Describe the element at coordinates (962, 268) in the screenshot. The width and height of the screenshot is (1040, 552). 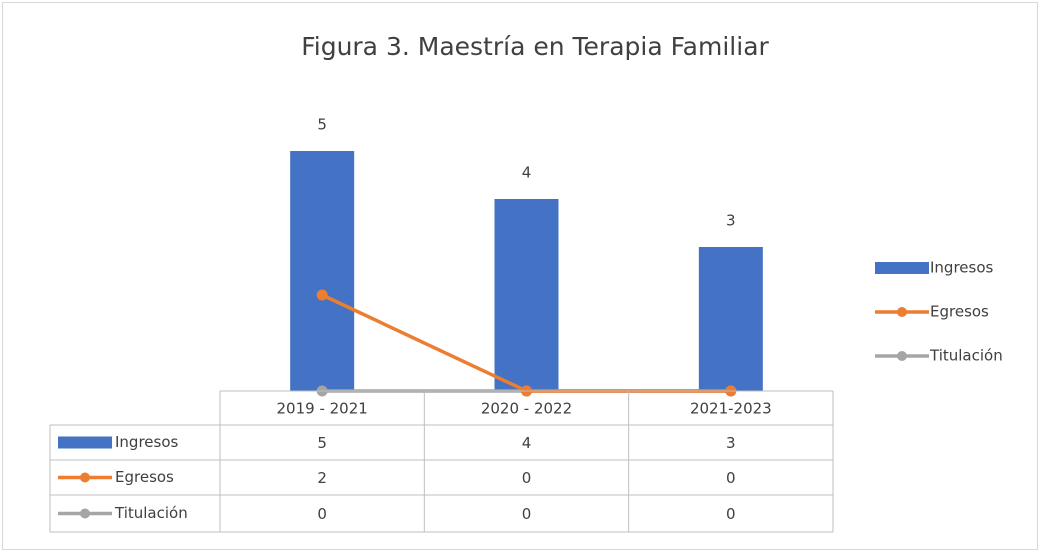
I see `legend-label: Ingresos` at that location.